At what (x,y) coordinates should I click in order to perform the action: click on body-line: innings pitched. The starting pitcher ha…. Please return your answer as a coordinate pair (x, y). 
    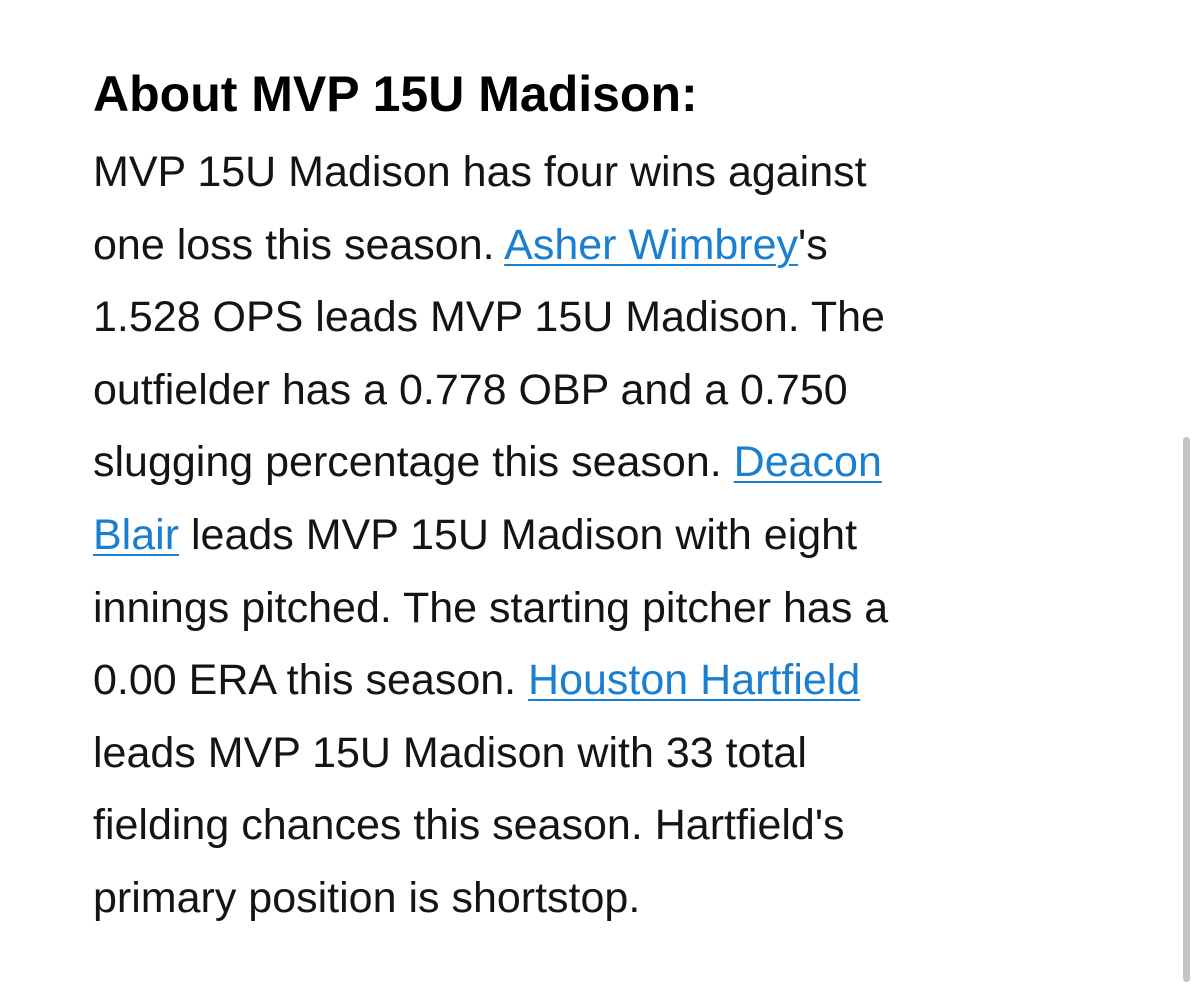
    Looking at the image, I should click on (583, 608).